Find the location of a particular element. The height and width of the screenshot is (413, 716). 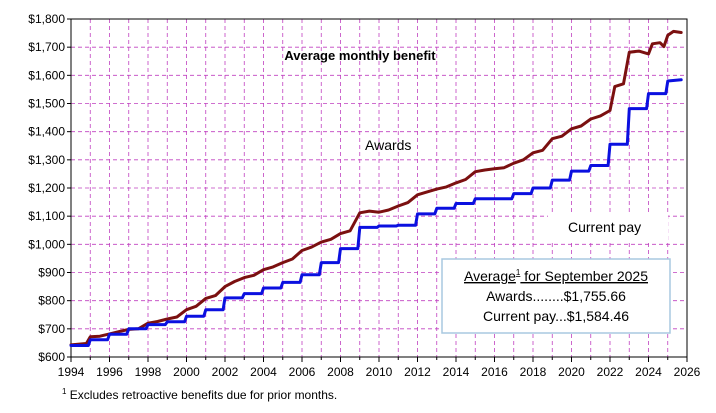

y-tick-label: $1,000 is located at coordinates (46, 244).